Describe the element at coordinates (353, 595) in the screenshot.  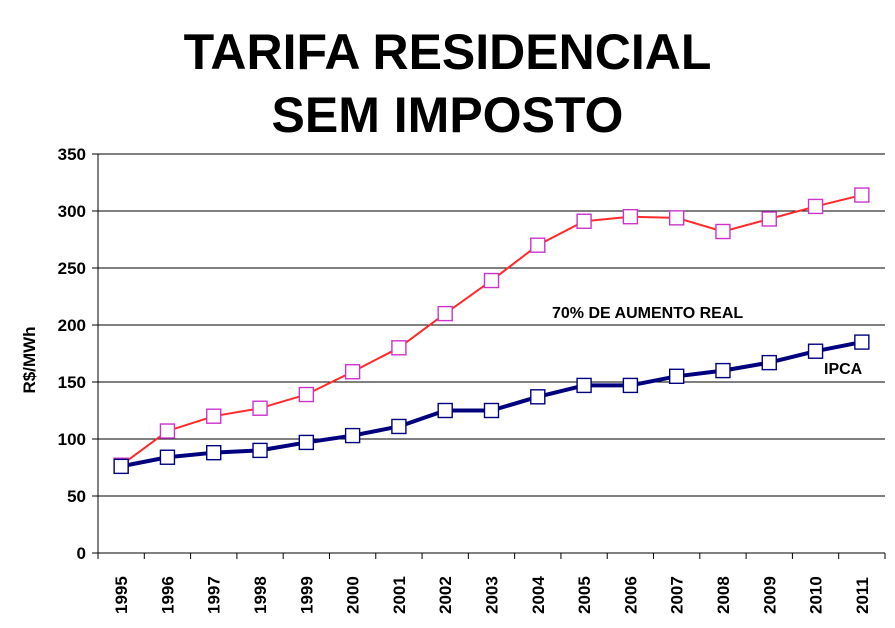
I see `x-tick-label: 2000` at that location.